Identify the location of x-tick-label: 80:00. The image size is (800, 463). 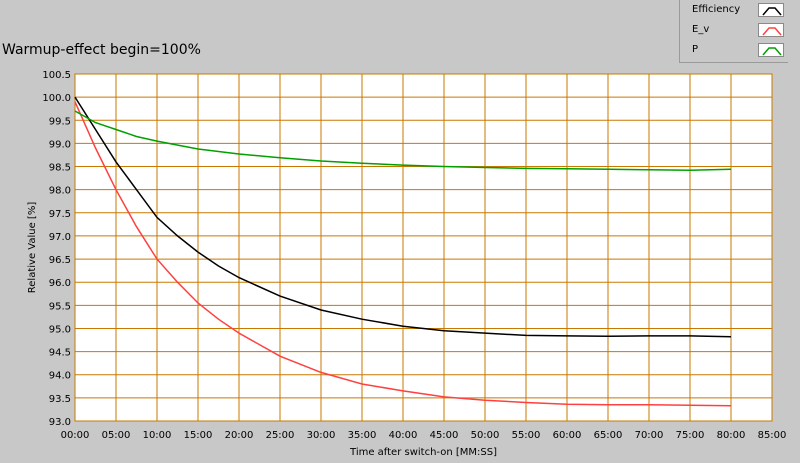
(731, 435).